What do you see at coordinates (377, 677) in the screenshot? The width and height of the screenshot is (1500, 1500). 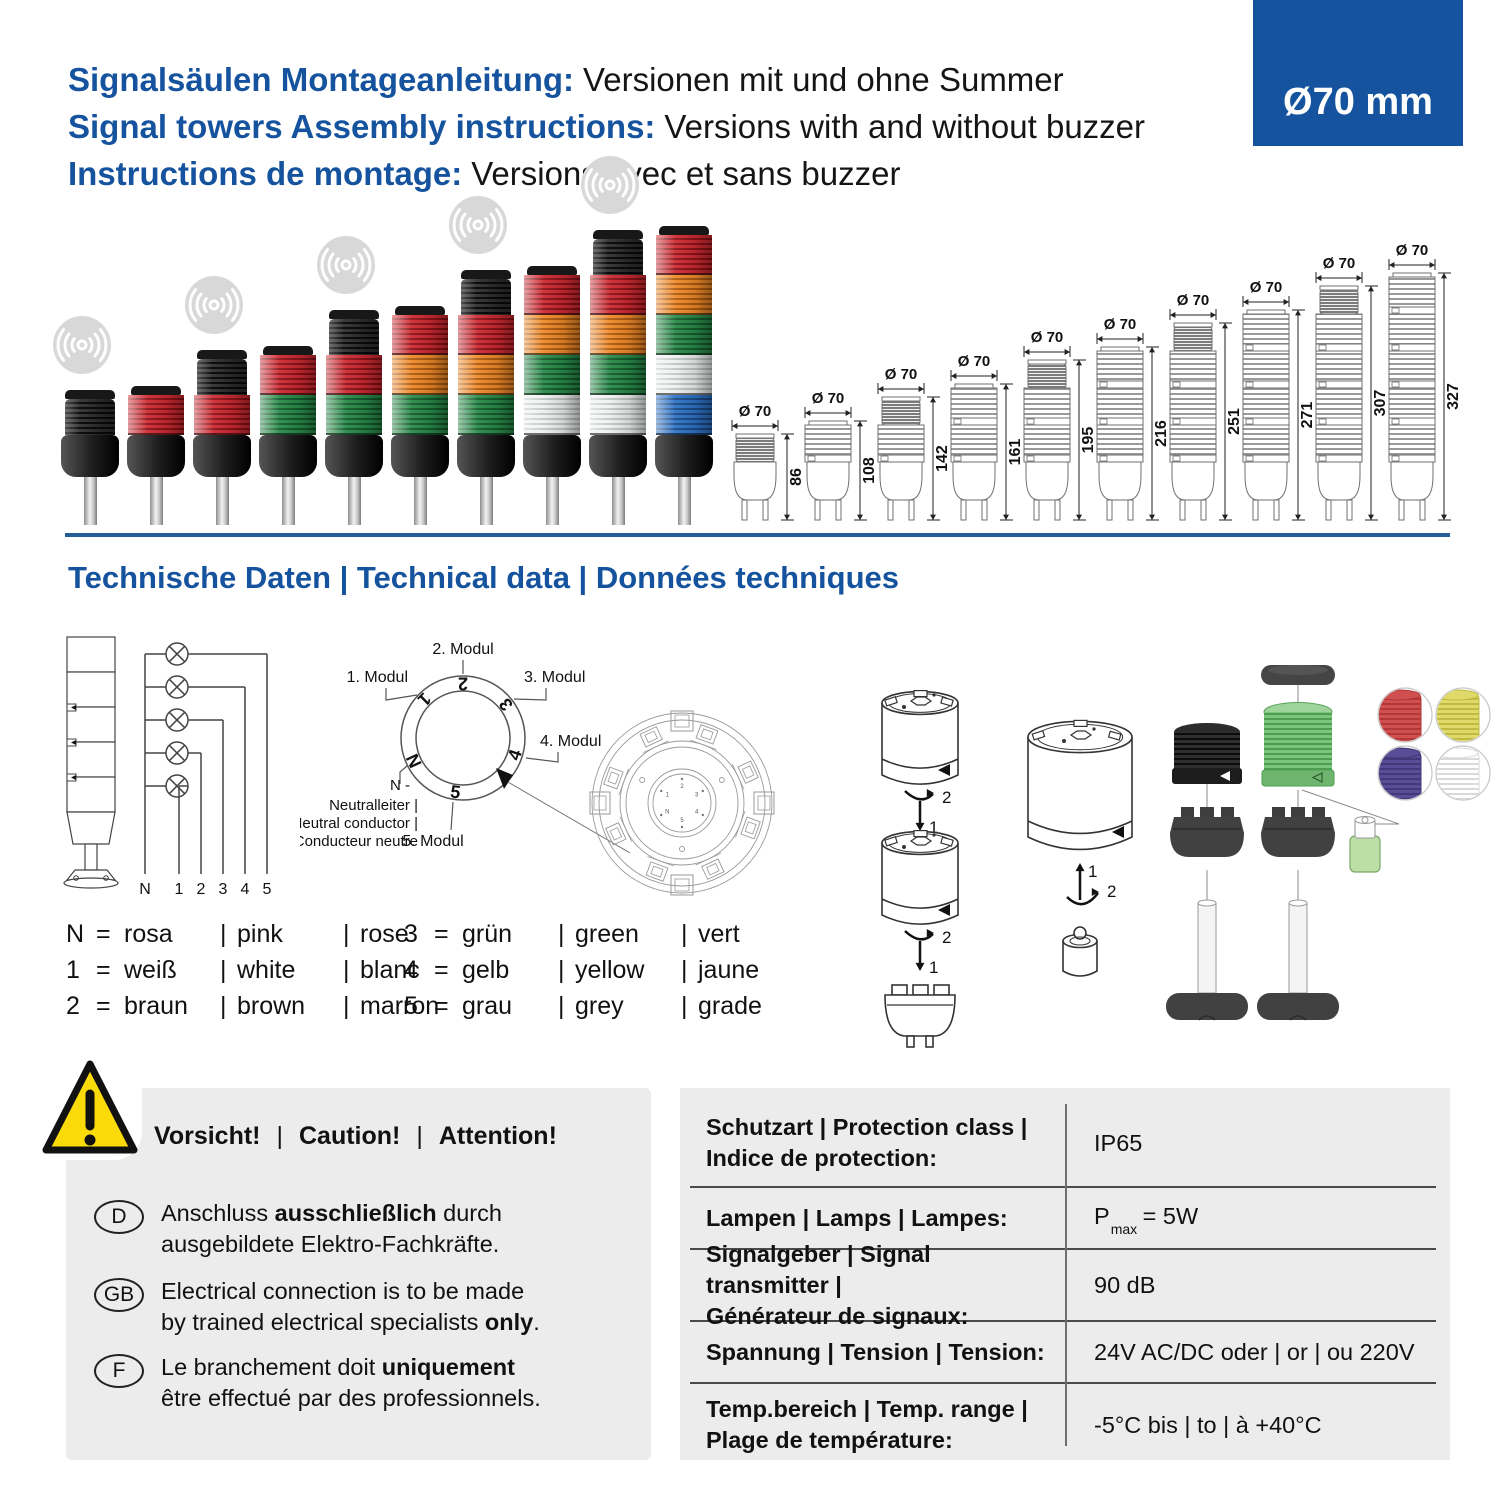 I see `module-label: 1. Modul` at bounding box center [377, 677].